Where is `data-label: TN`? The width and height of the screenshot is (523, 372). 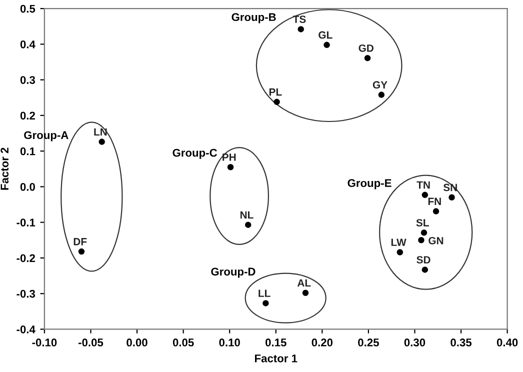
data-label: TN is located at coordinates (423, 185).